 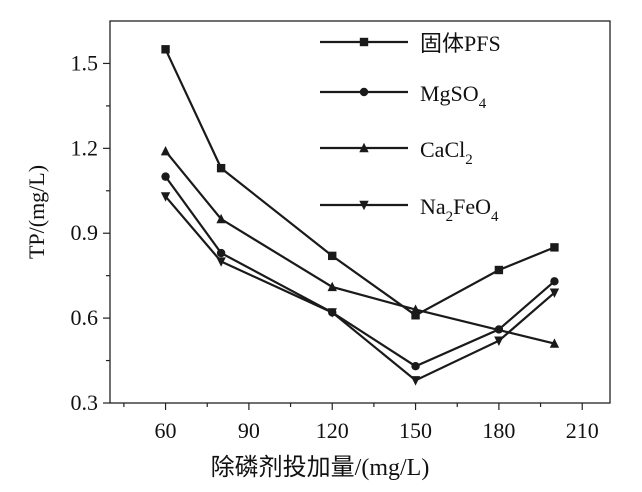 What do you see at coordinates (166, 430) in the screenshot?
I see `x-tick-label: 60` at bounding box center [166, 430].